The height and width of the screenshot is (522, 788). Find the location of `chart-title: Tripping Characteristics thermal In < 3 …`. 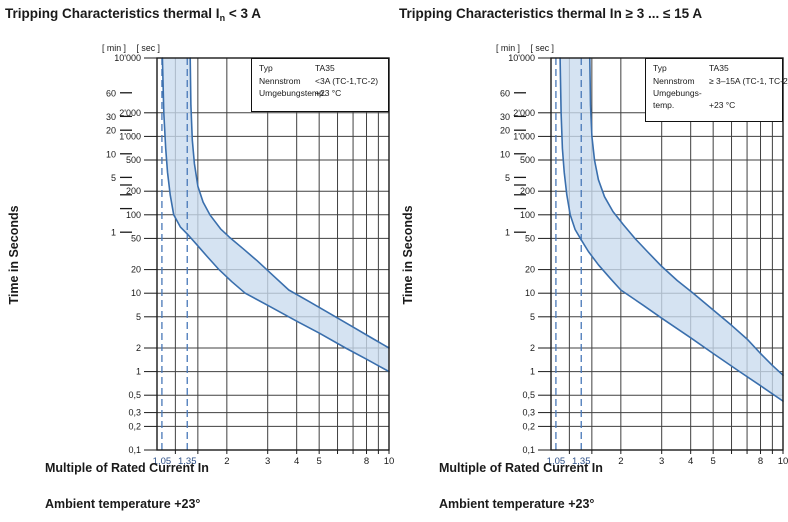

chart-title: Tripping Characteristics thermal In < 3 … is located at coordinates (133, 14).